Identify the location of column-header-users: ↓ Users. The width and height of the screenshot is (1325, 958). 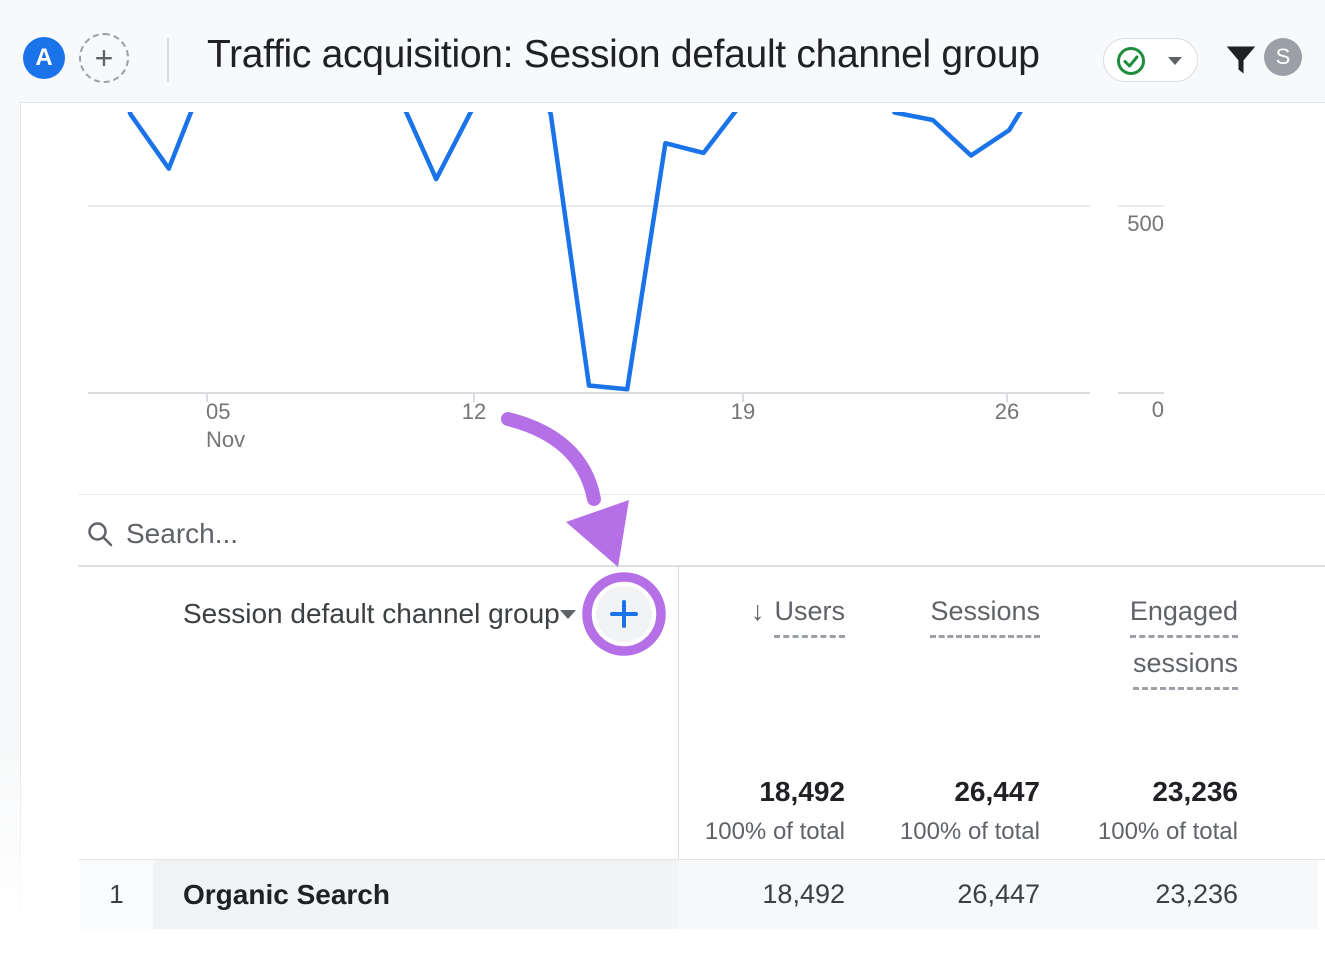
(798, 617).